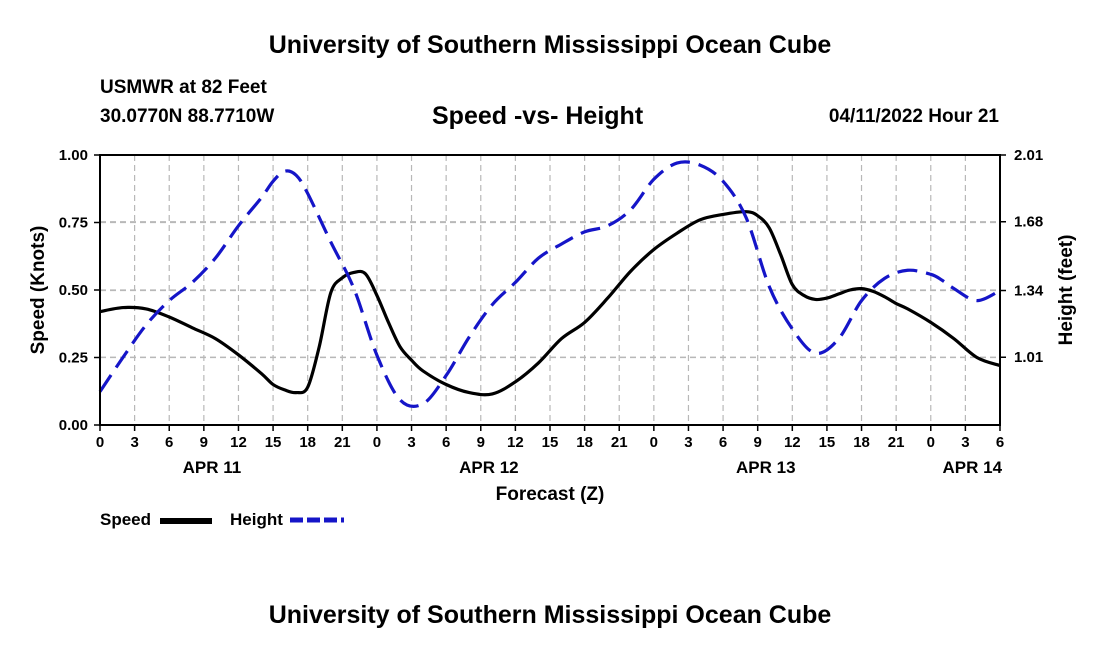 The height and width of the screenshot is (650, 1100). What do you see at coordinates (186, 521) in the screenshot?
I see `legend-speed-swatch` at bounding box center [186, 521].